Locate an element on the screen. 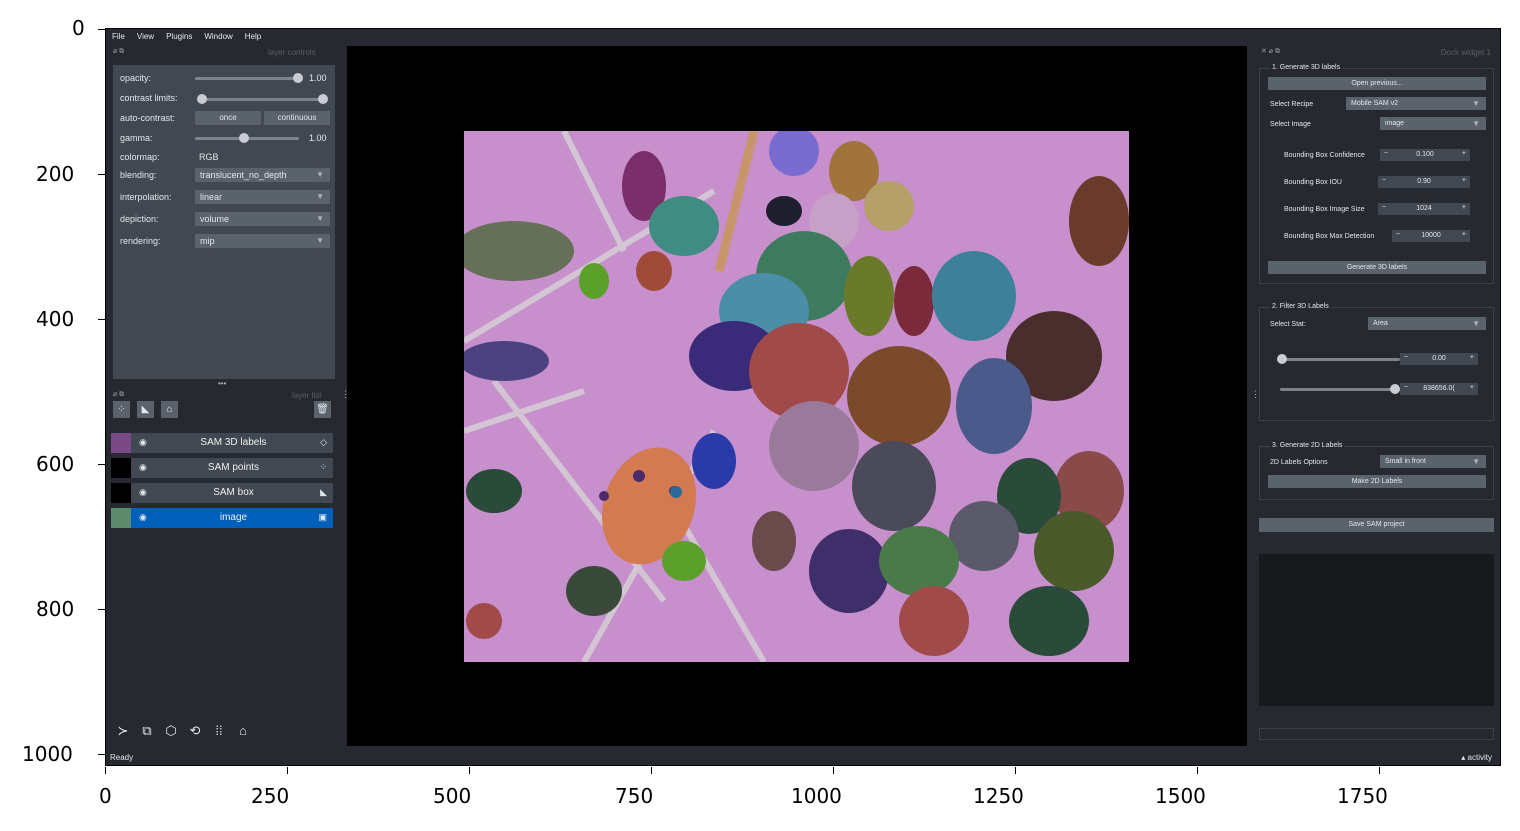 This screenshot has height=831, width=1520. menu-window: Window is located at coordinates (218, 36).